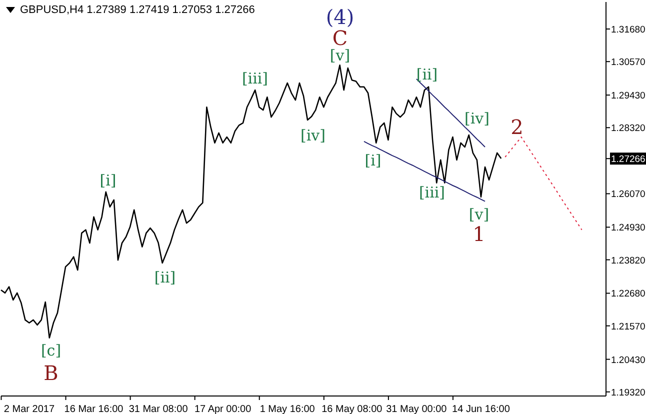  Describe the element at coordinates (628, 194) in the screenshot. I see `y-tick-label: 1.26070` at that location.